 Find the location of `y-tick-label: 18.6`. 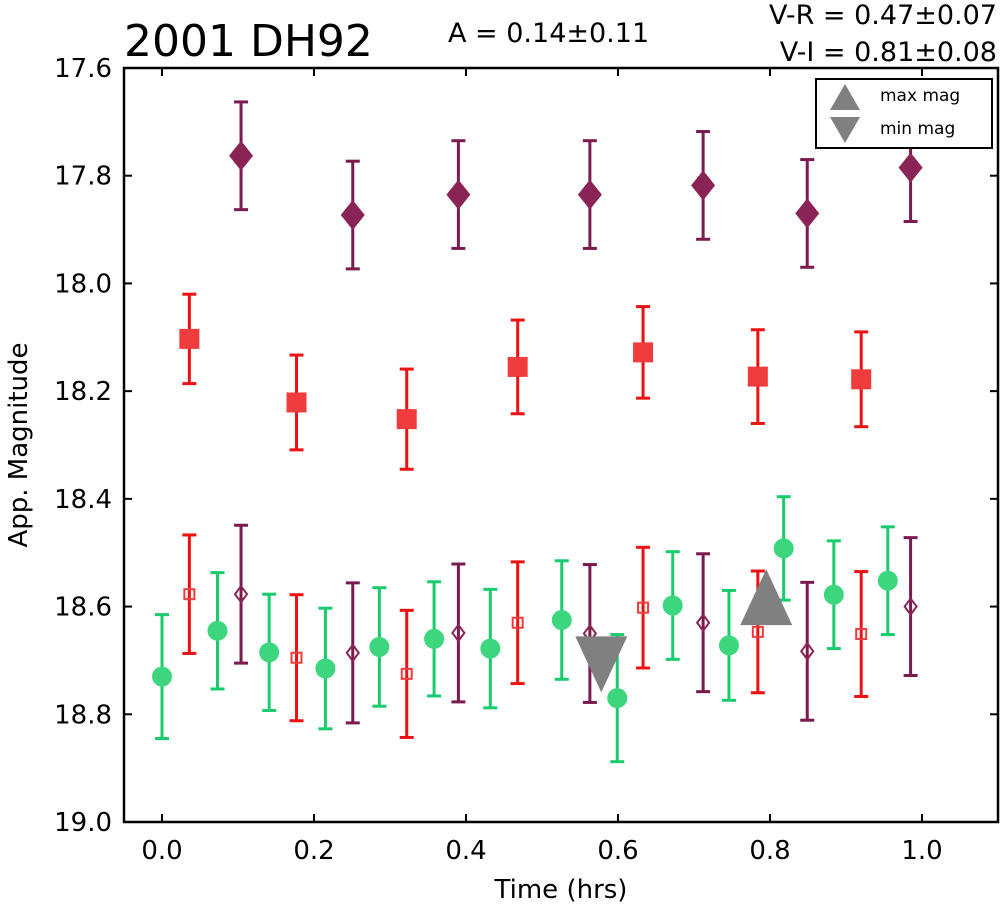

y-tick-label: 18.6 is located at coordinates (83, 608).